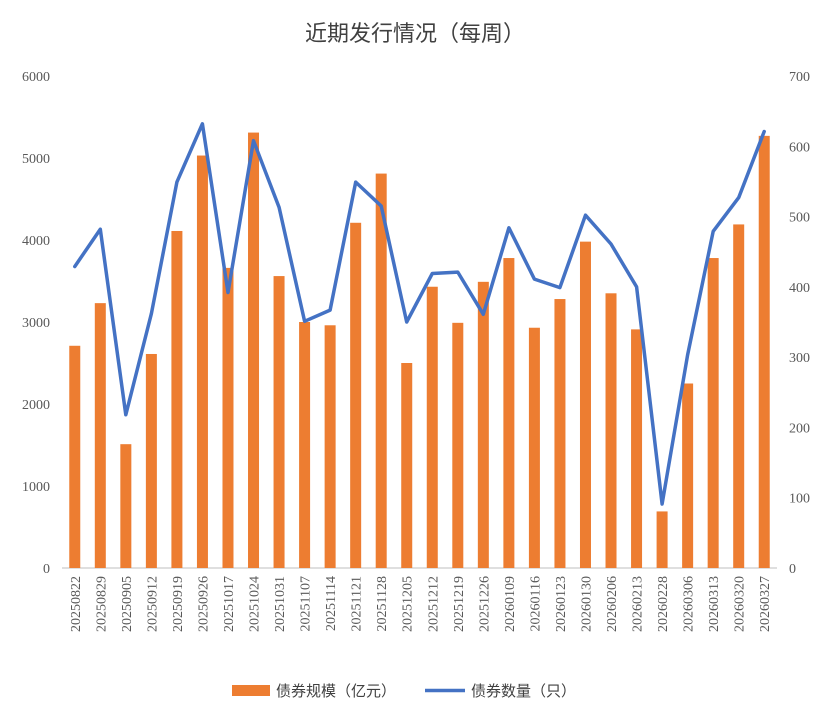 The image size is (831, 721). What do you see at coordinates (251, 690) in the screenshot?
I see `legend-bar-swatch` at bounding box center [251, 690].